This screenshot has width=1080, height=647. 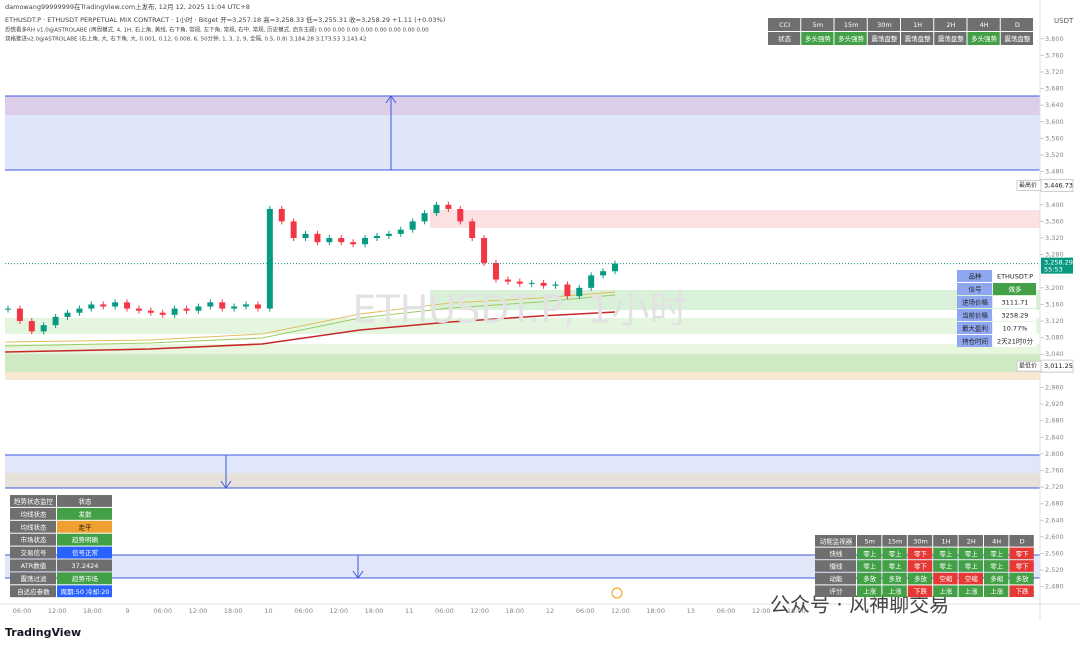 What do you see at coordinates (975, 328) in the screenshot?
I see `table-text: 最大盈利` at bounding box center [975, 328].